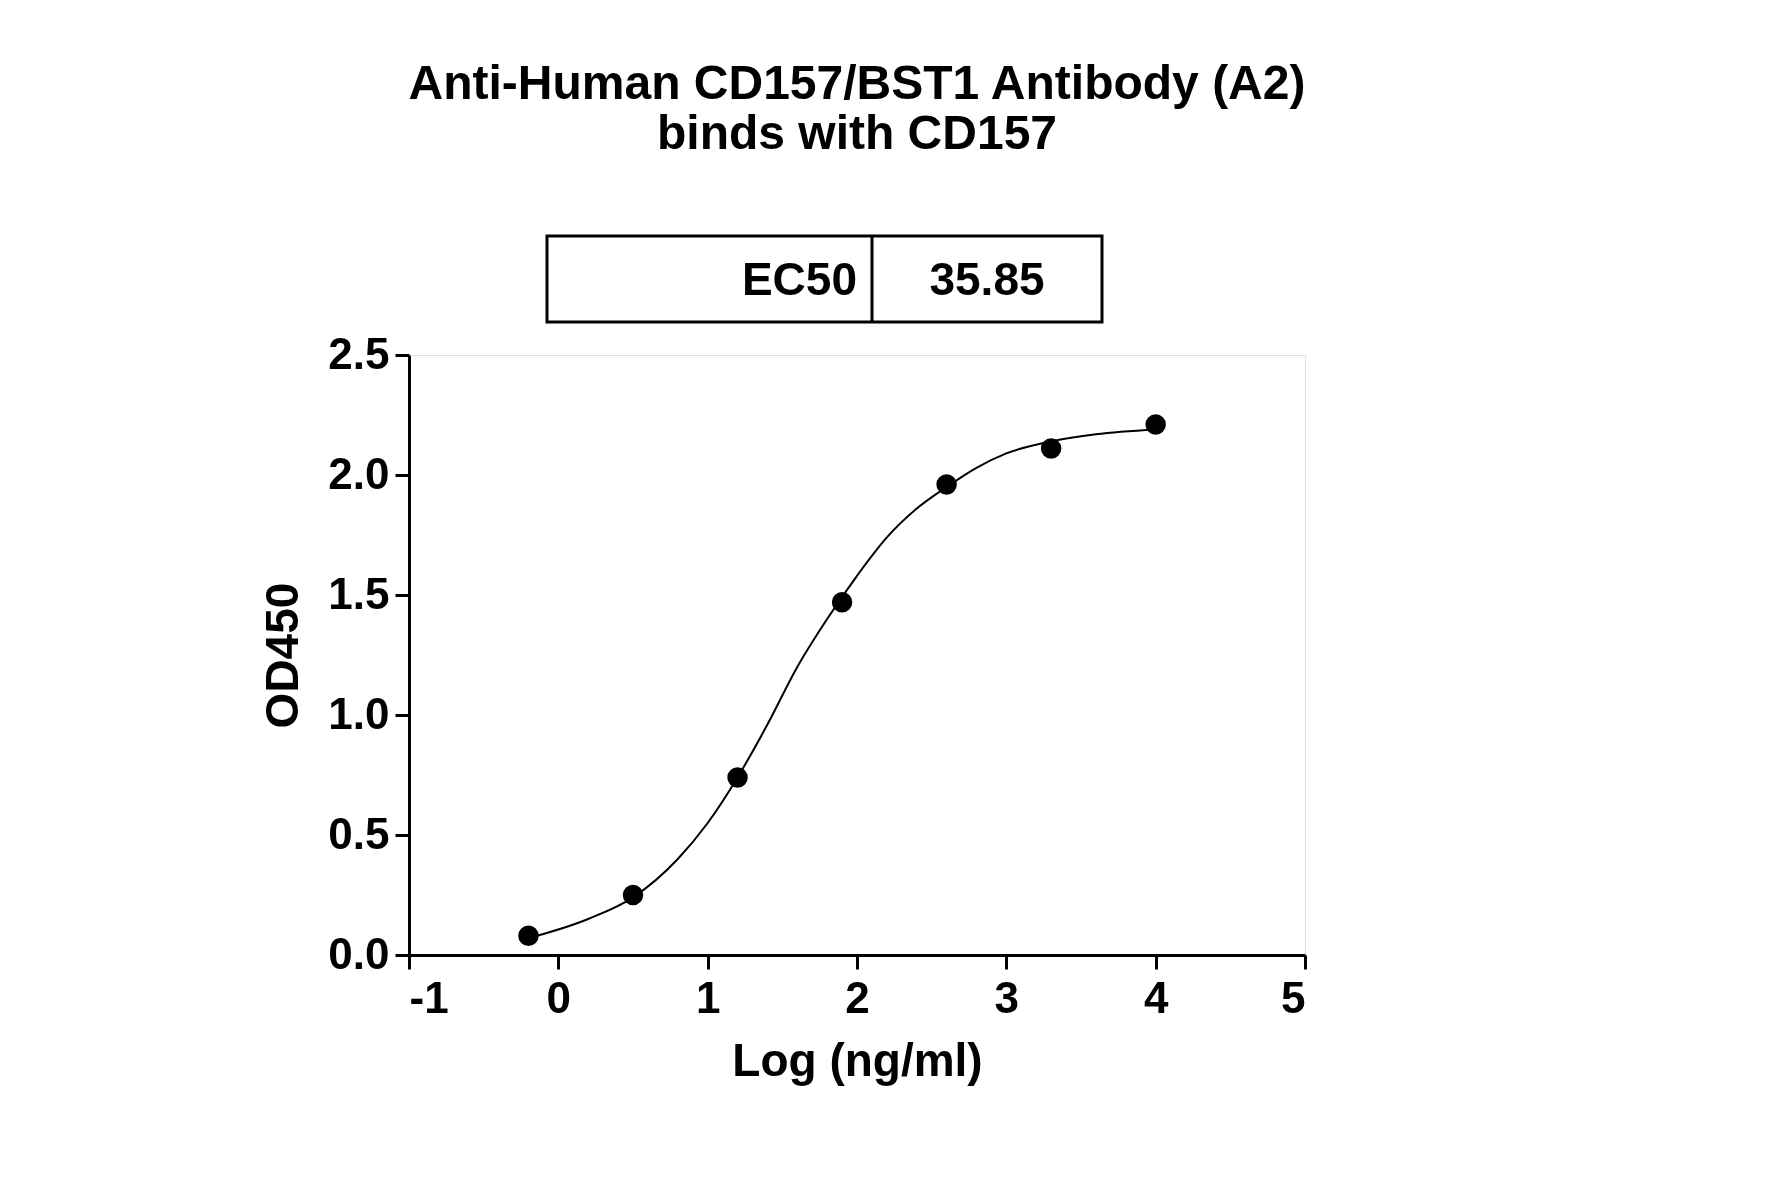 The width and height of the screenshot is (1781, 1197). Describe the element at coordinates (799, 279) in the screenshot. I see `text: EC50` at that location.